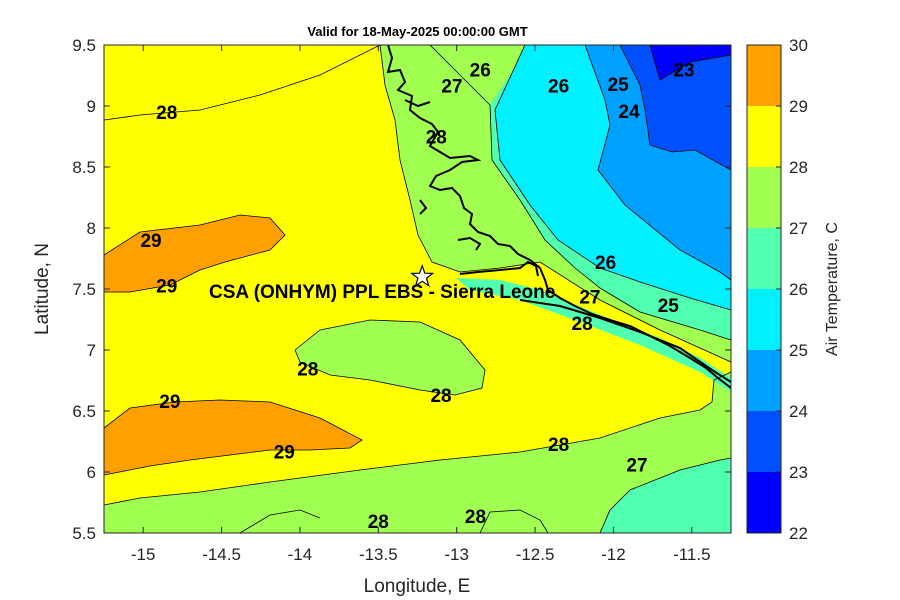 The width and height of the screenshot is (900, 600). I want to click on y-tick-label: 7.5, so click(84, 289).